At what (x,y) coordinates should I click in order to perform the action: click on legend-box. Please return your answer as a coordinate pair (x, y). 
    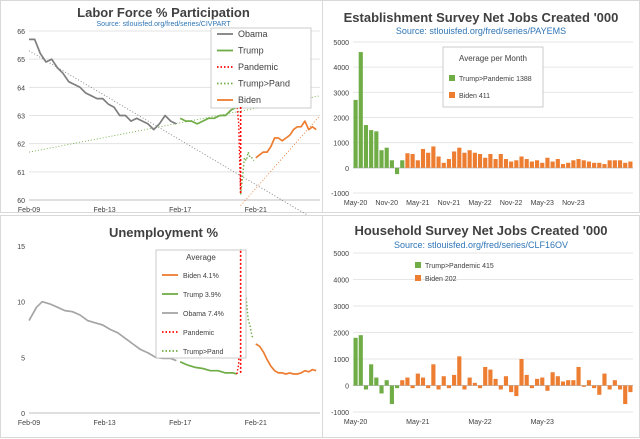
    Looking at the image, I should click on (201, 304).